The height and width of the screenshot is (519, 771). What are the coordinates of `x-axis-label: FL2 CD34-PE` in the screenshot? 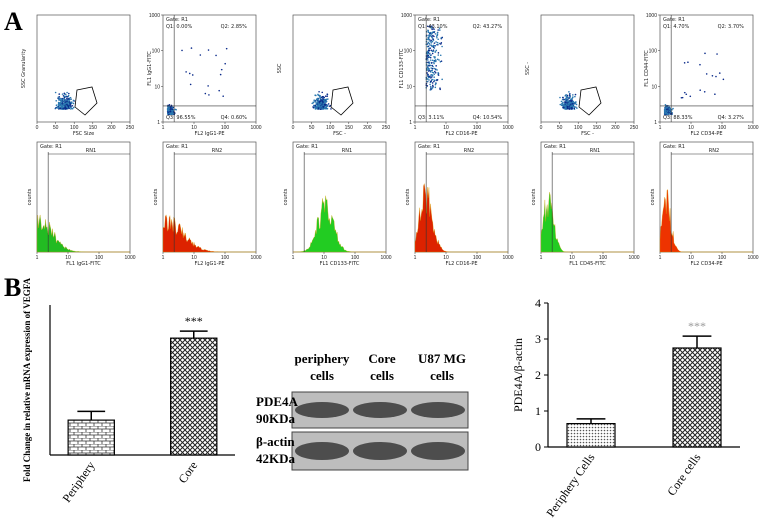 It's located at (706, 264).